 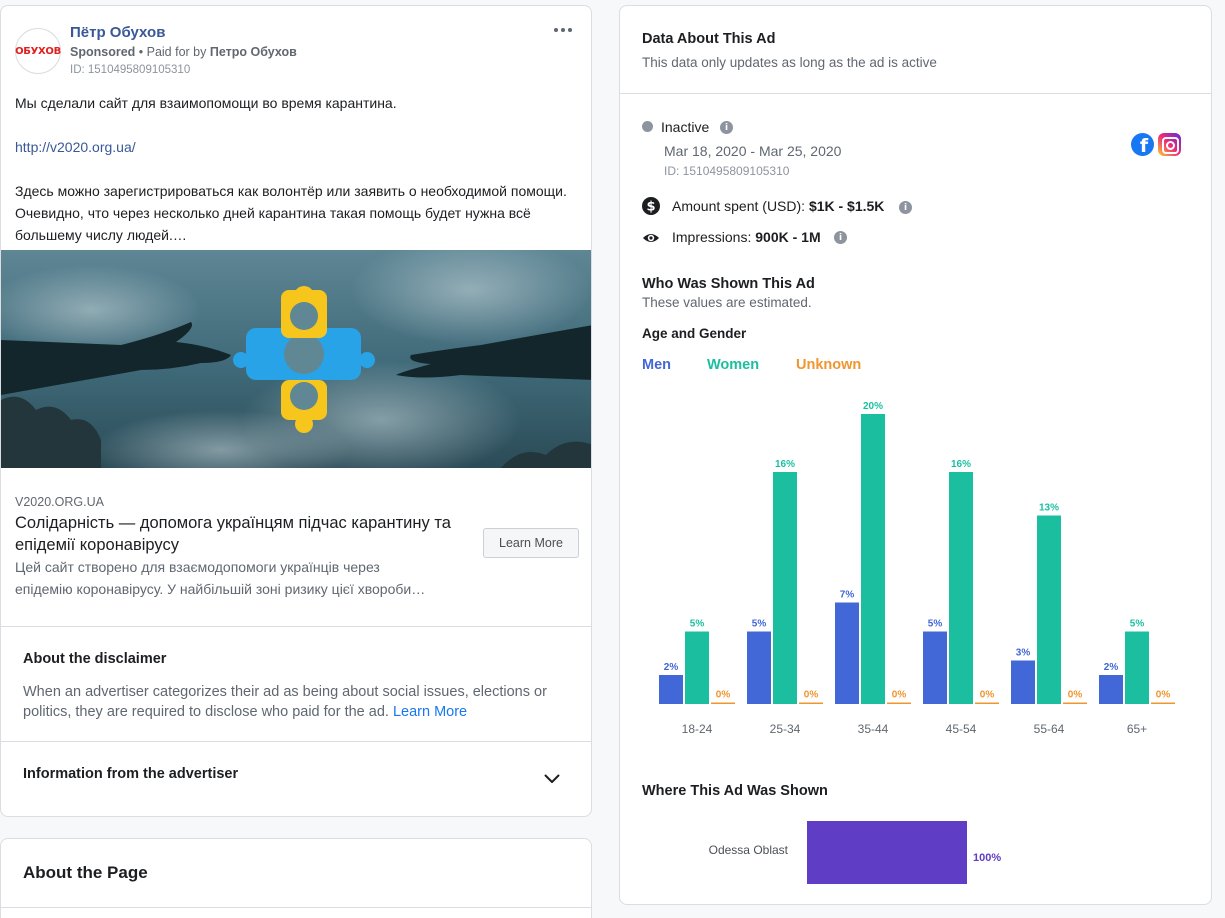 I want to click on disclaimer-title: About the disclaimer, so click(x=95, y=659).